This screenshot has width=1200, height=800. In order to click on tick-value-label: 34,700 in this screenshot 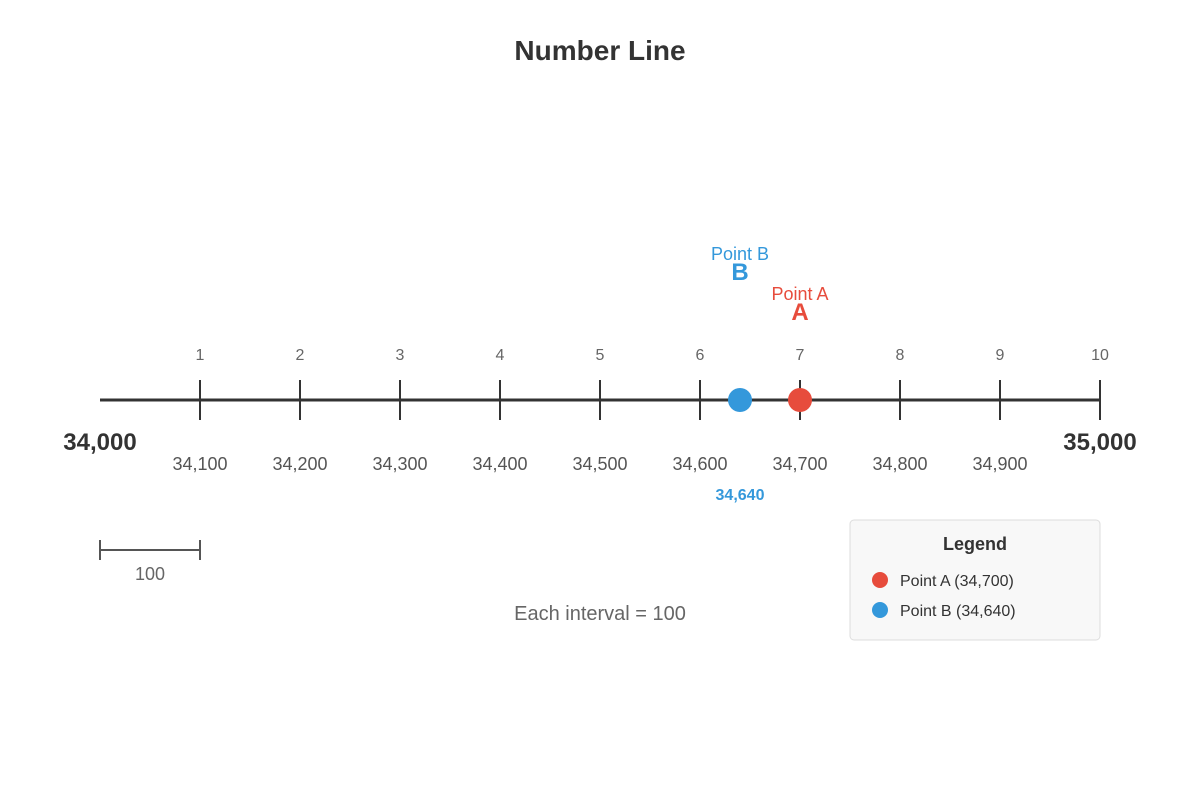, I will do `click(799, 464)`.